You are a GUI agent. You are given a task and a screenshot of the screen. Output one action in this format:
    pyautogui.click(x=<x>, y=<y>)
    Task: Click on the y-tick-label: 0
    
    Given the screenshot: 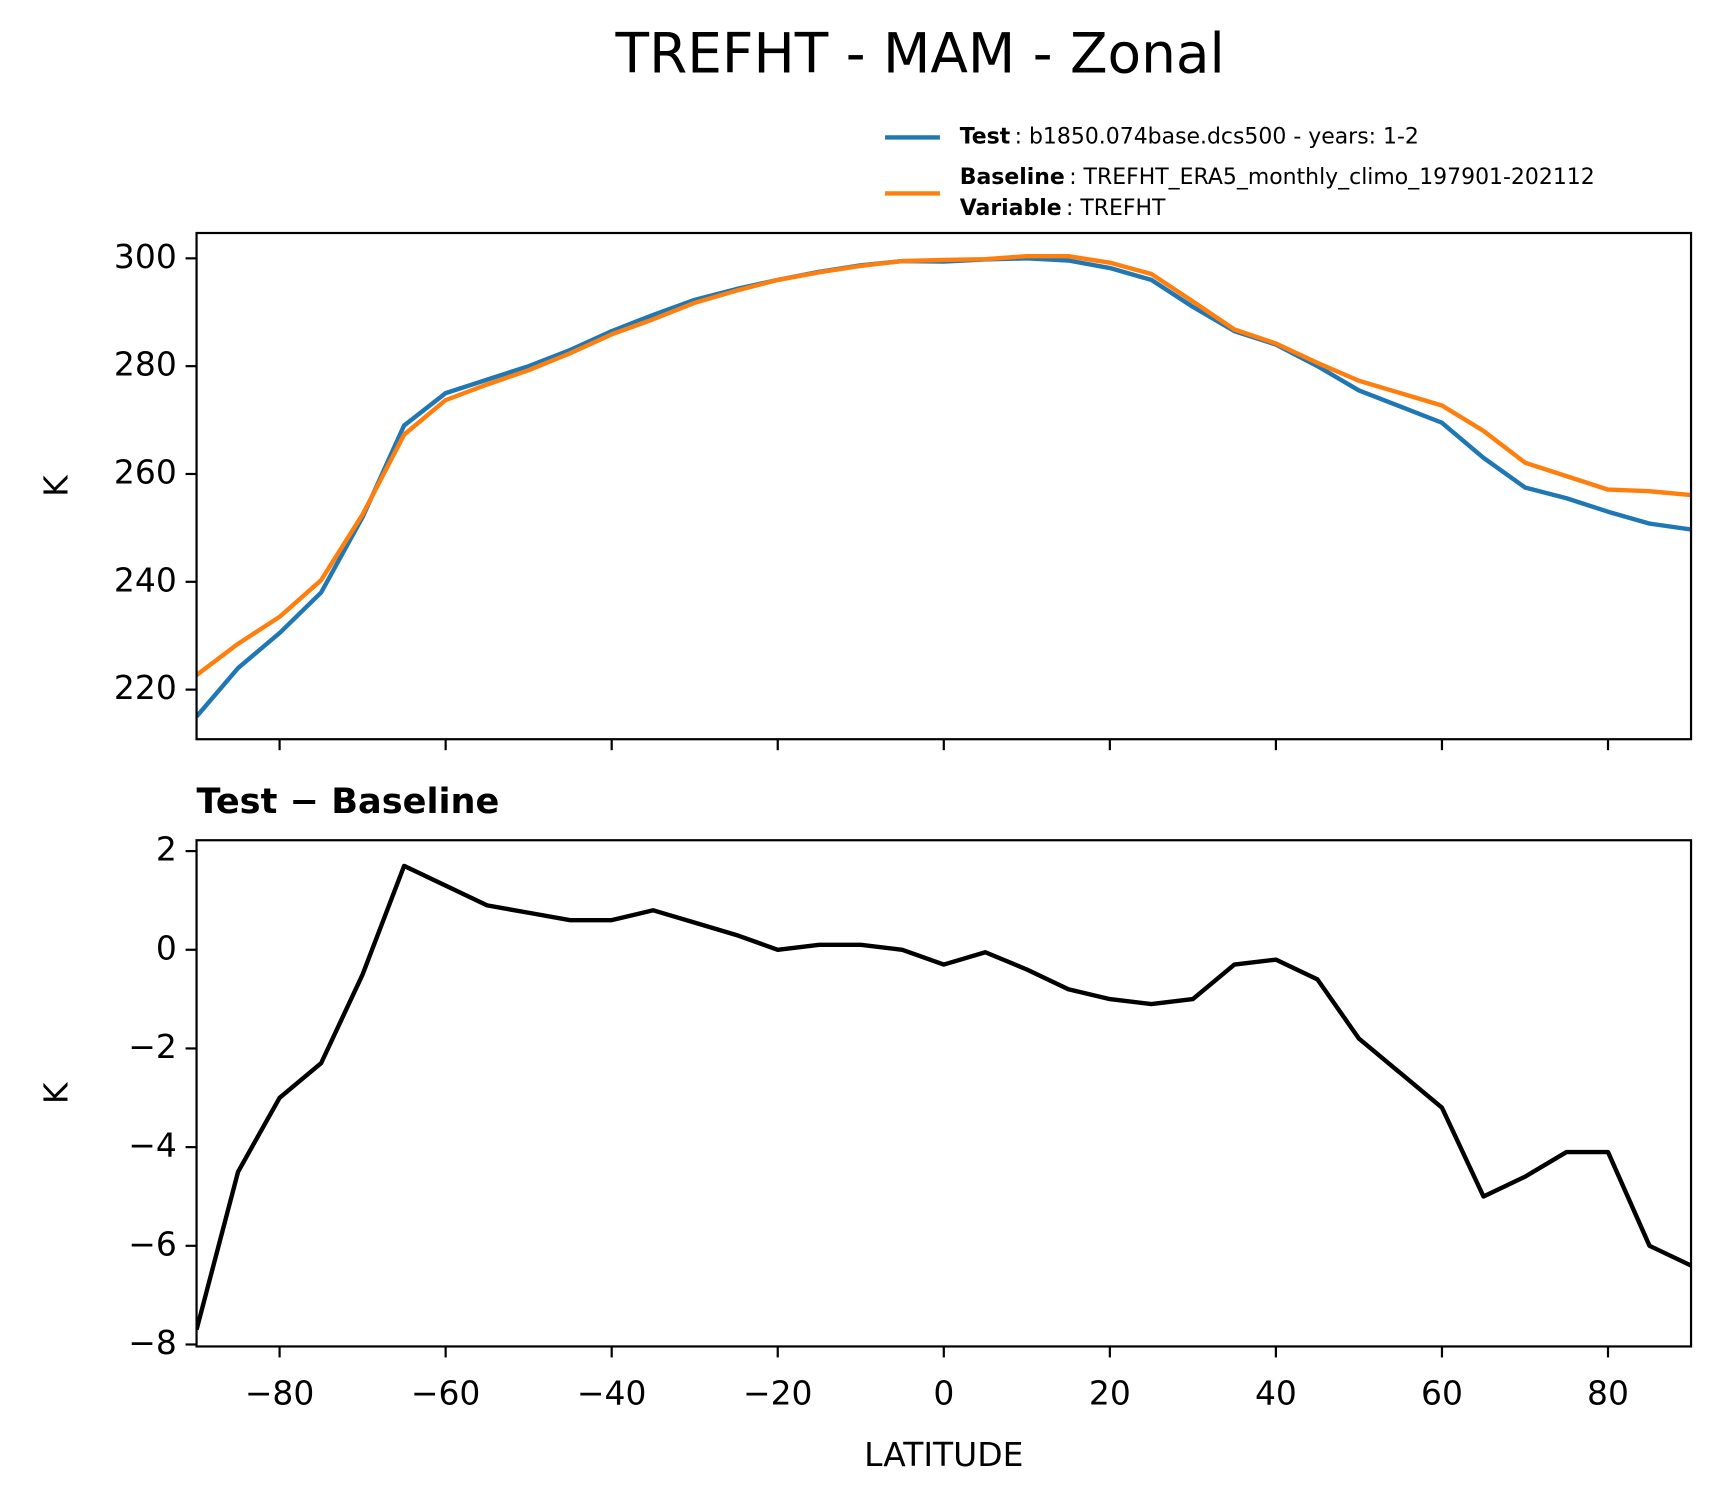 What is the action you would take?
    pyautogui.click(x=166, y=947)
    